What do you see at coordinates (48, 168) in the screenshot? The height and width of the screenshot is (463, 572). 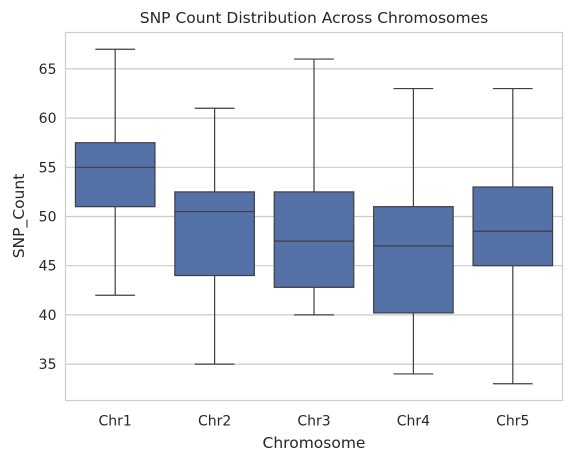 I see `y-tick-55: 55` at bounding box center [48, 168].